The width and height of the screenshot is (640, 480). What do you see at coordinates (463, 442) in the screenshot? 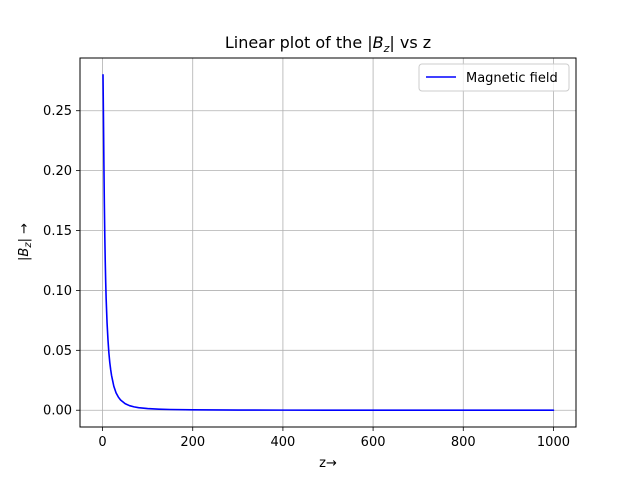
I see `x-tick-label: 800` at bounding box center [463, 442].